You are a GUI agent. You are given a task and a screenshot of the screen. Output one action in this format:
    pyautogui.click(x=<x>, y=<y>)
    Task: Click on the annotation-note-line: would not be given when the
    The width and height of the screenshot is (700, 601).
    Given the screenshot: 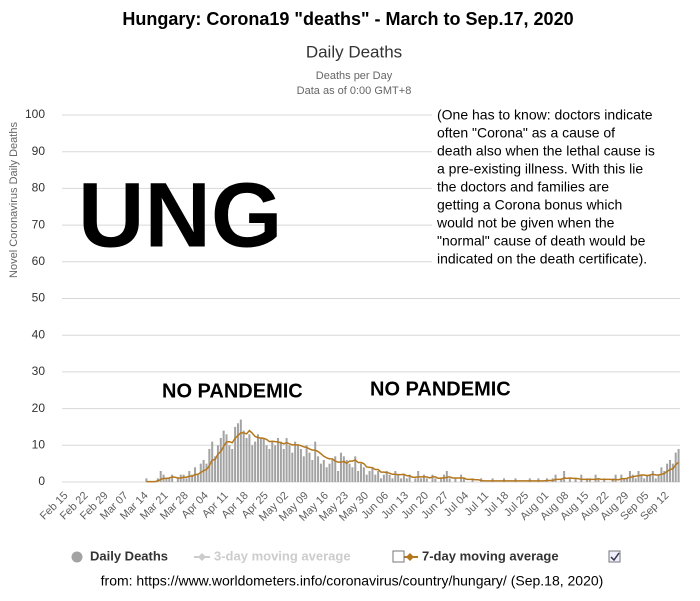 What is the action you would take?
    pyautogui.click(x=525, y=223)
    